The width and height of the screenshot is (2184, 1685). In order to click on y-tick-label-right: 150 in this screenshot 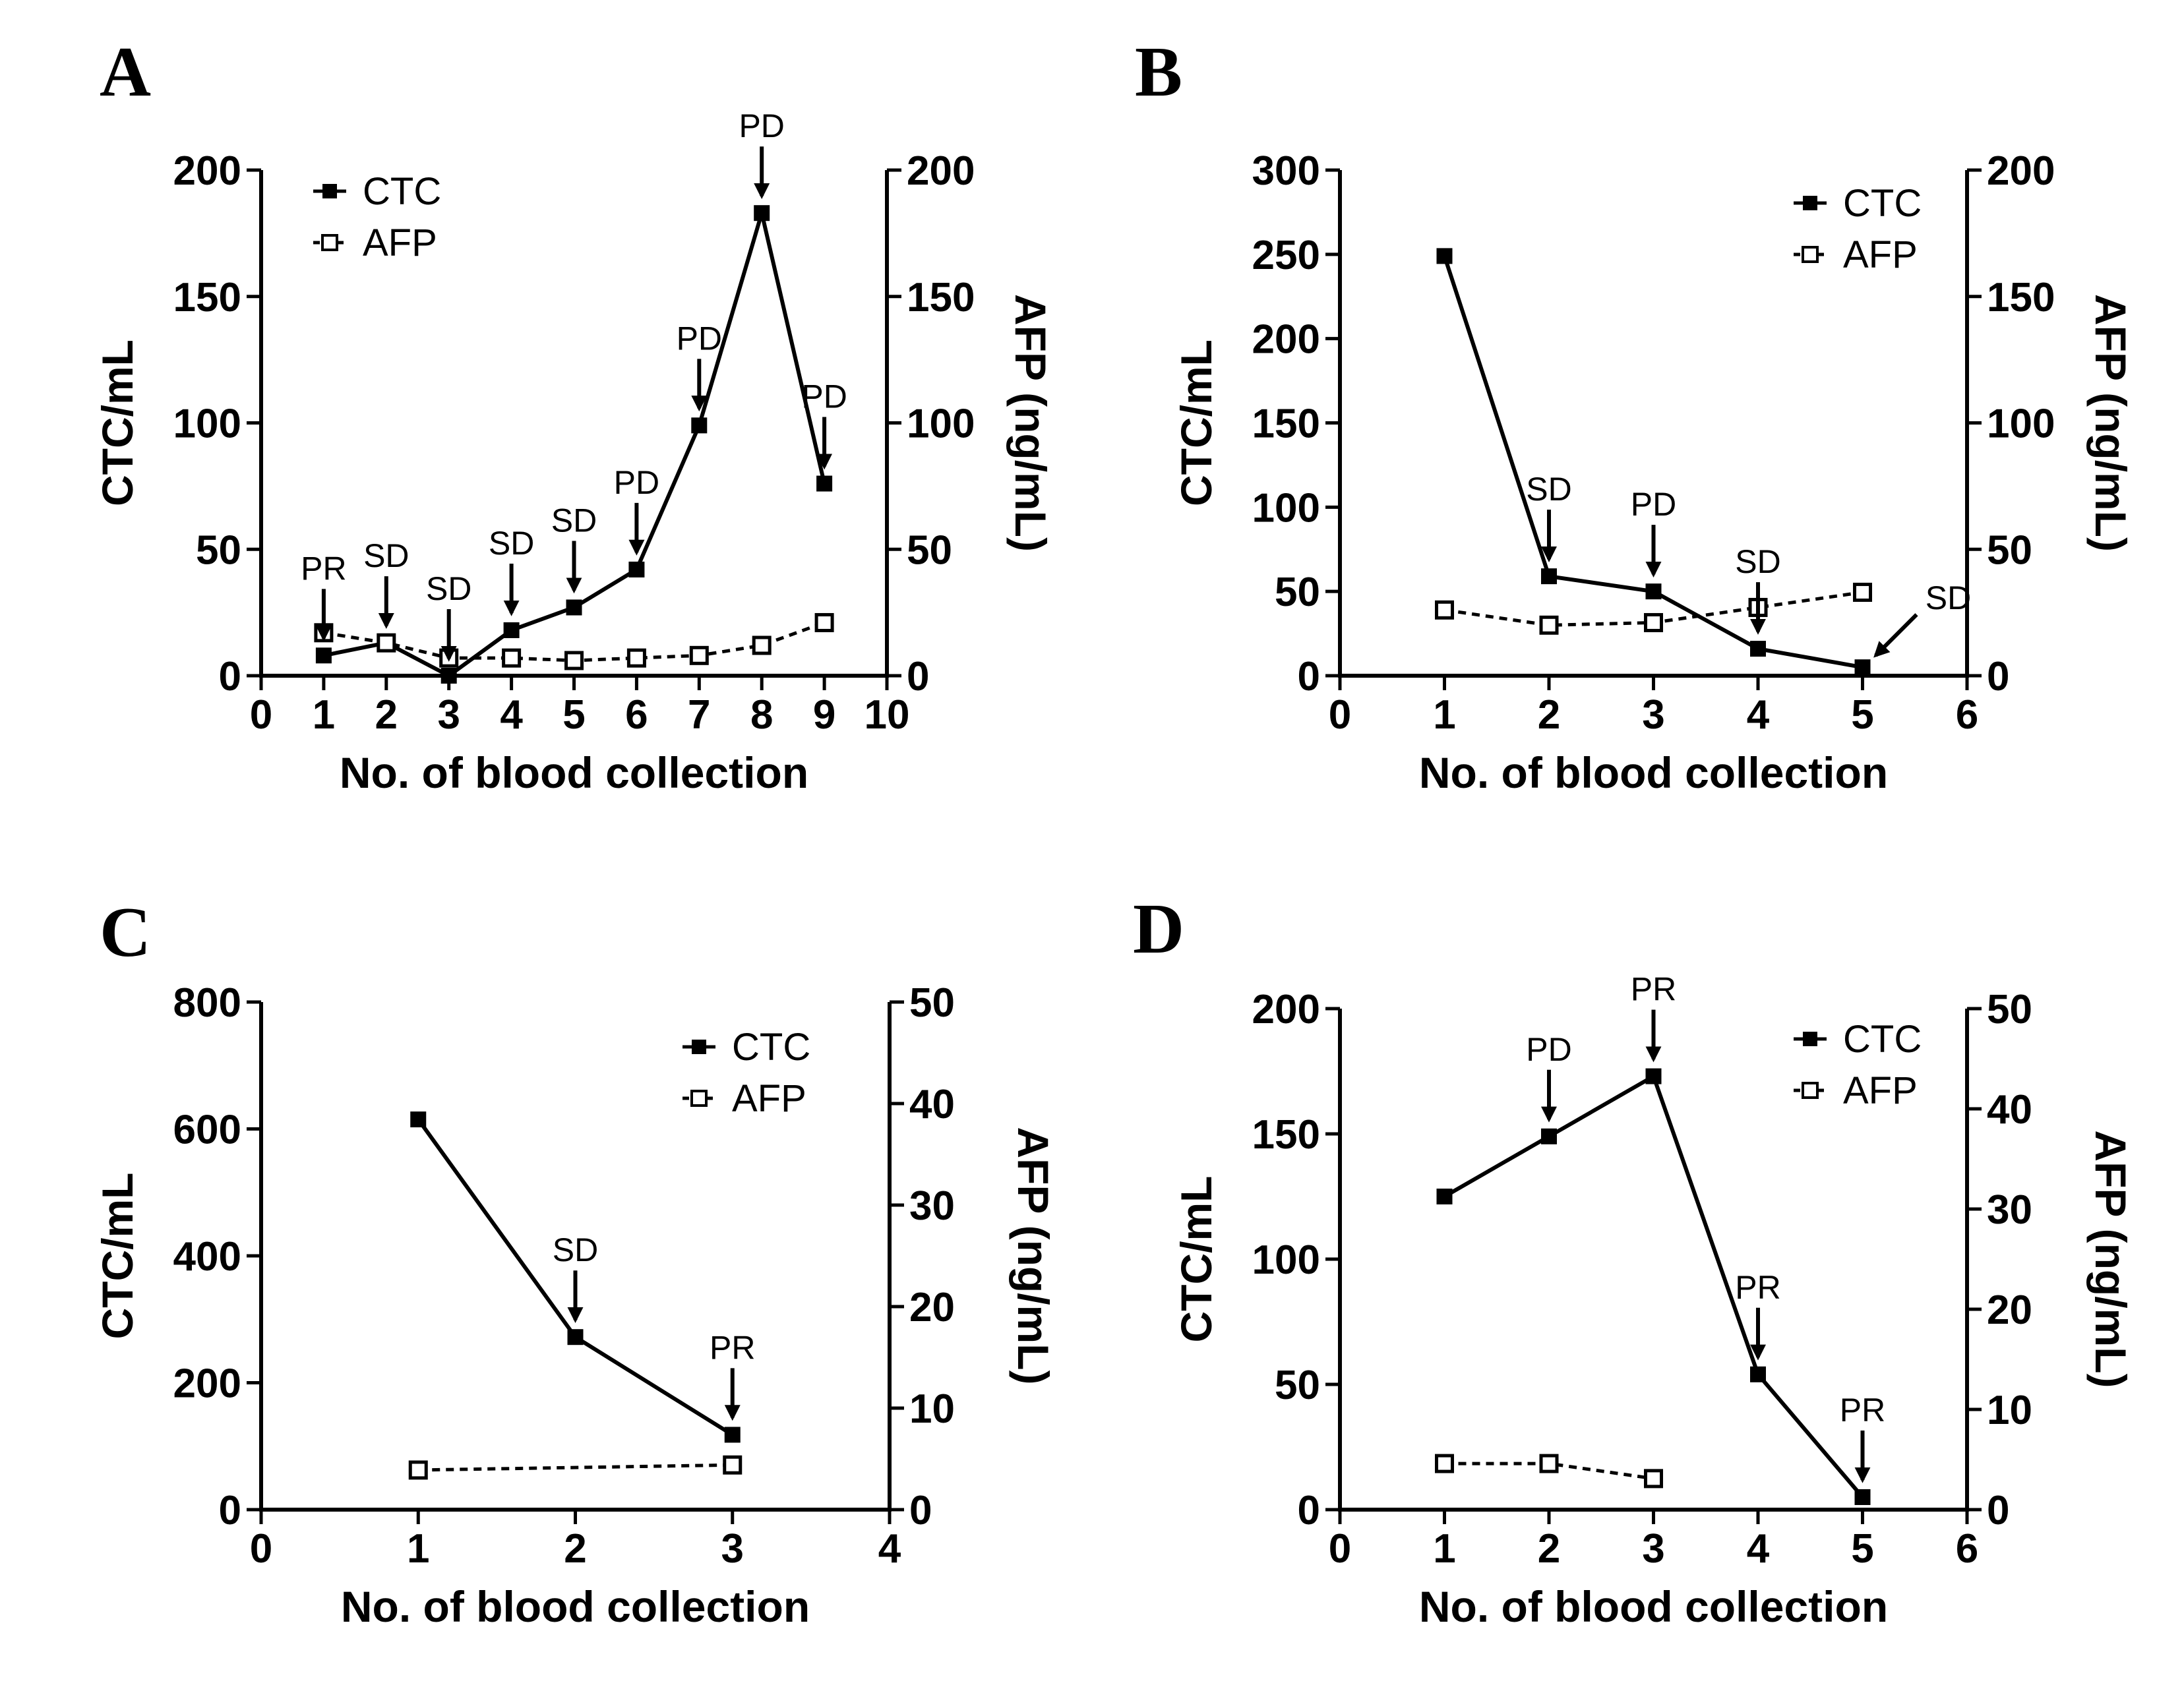, I will do `click(2021, 298)`.